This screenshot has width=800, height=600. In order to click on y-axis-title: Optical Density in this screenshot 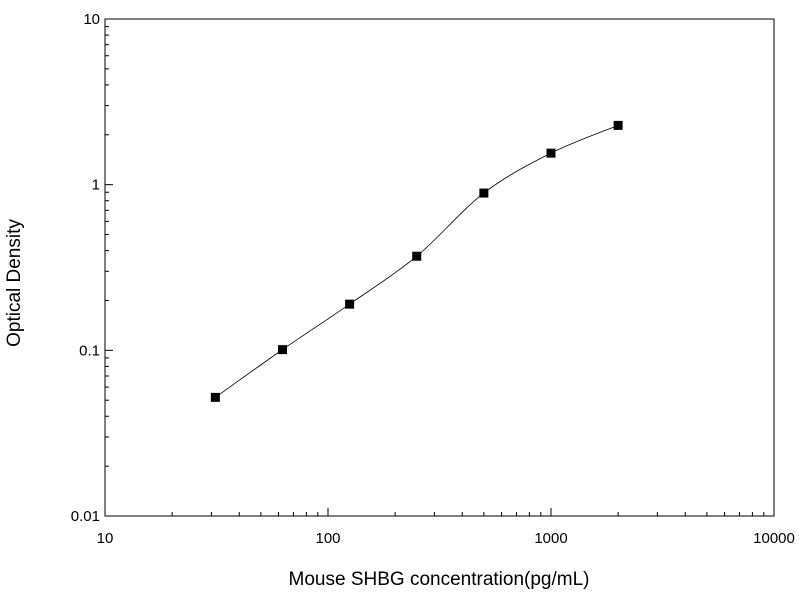, I will do `click(14, 283)`.